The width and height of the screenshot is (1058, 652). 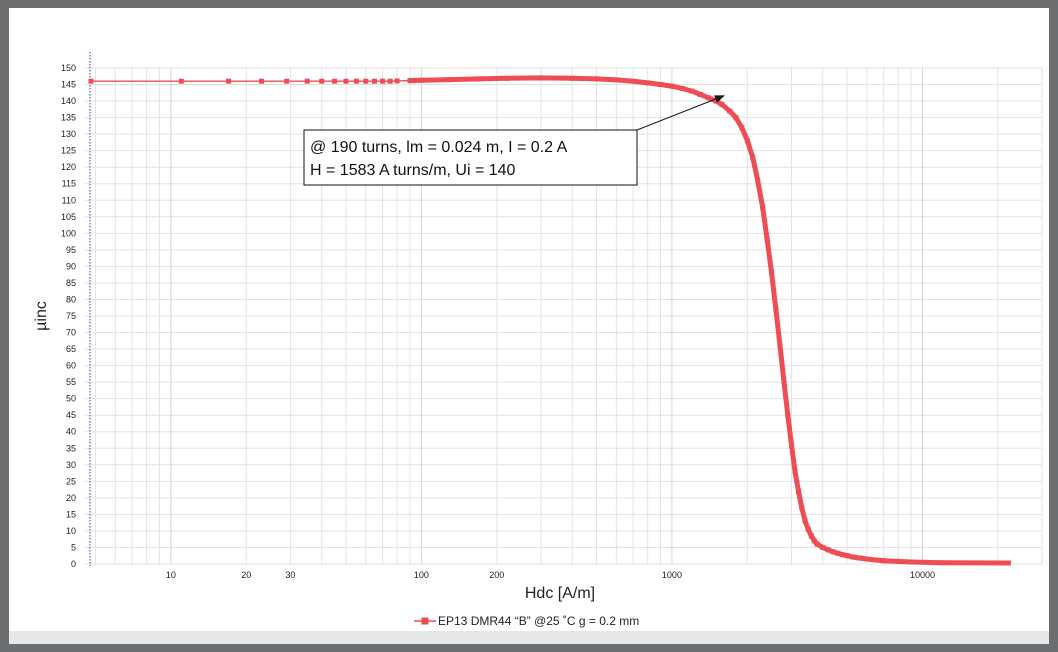 I want to click on y-tick-label: 15, so click(x=71, y=514).